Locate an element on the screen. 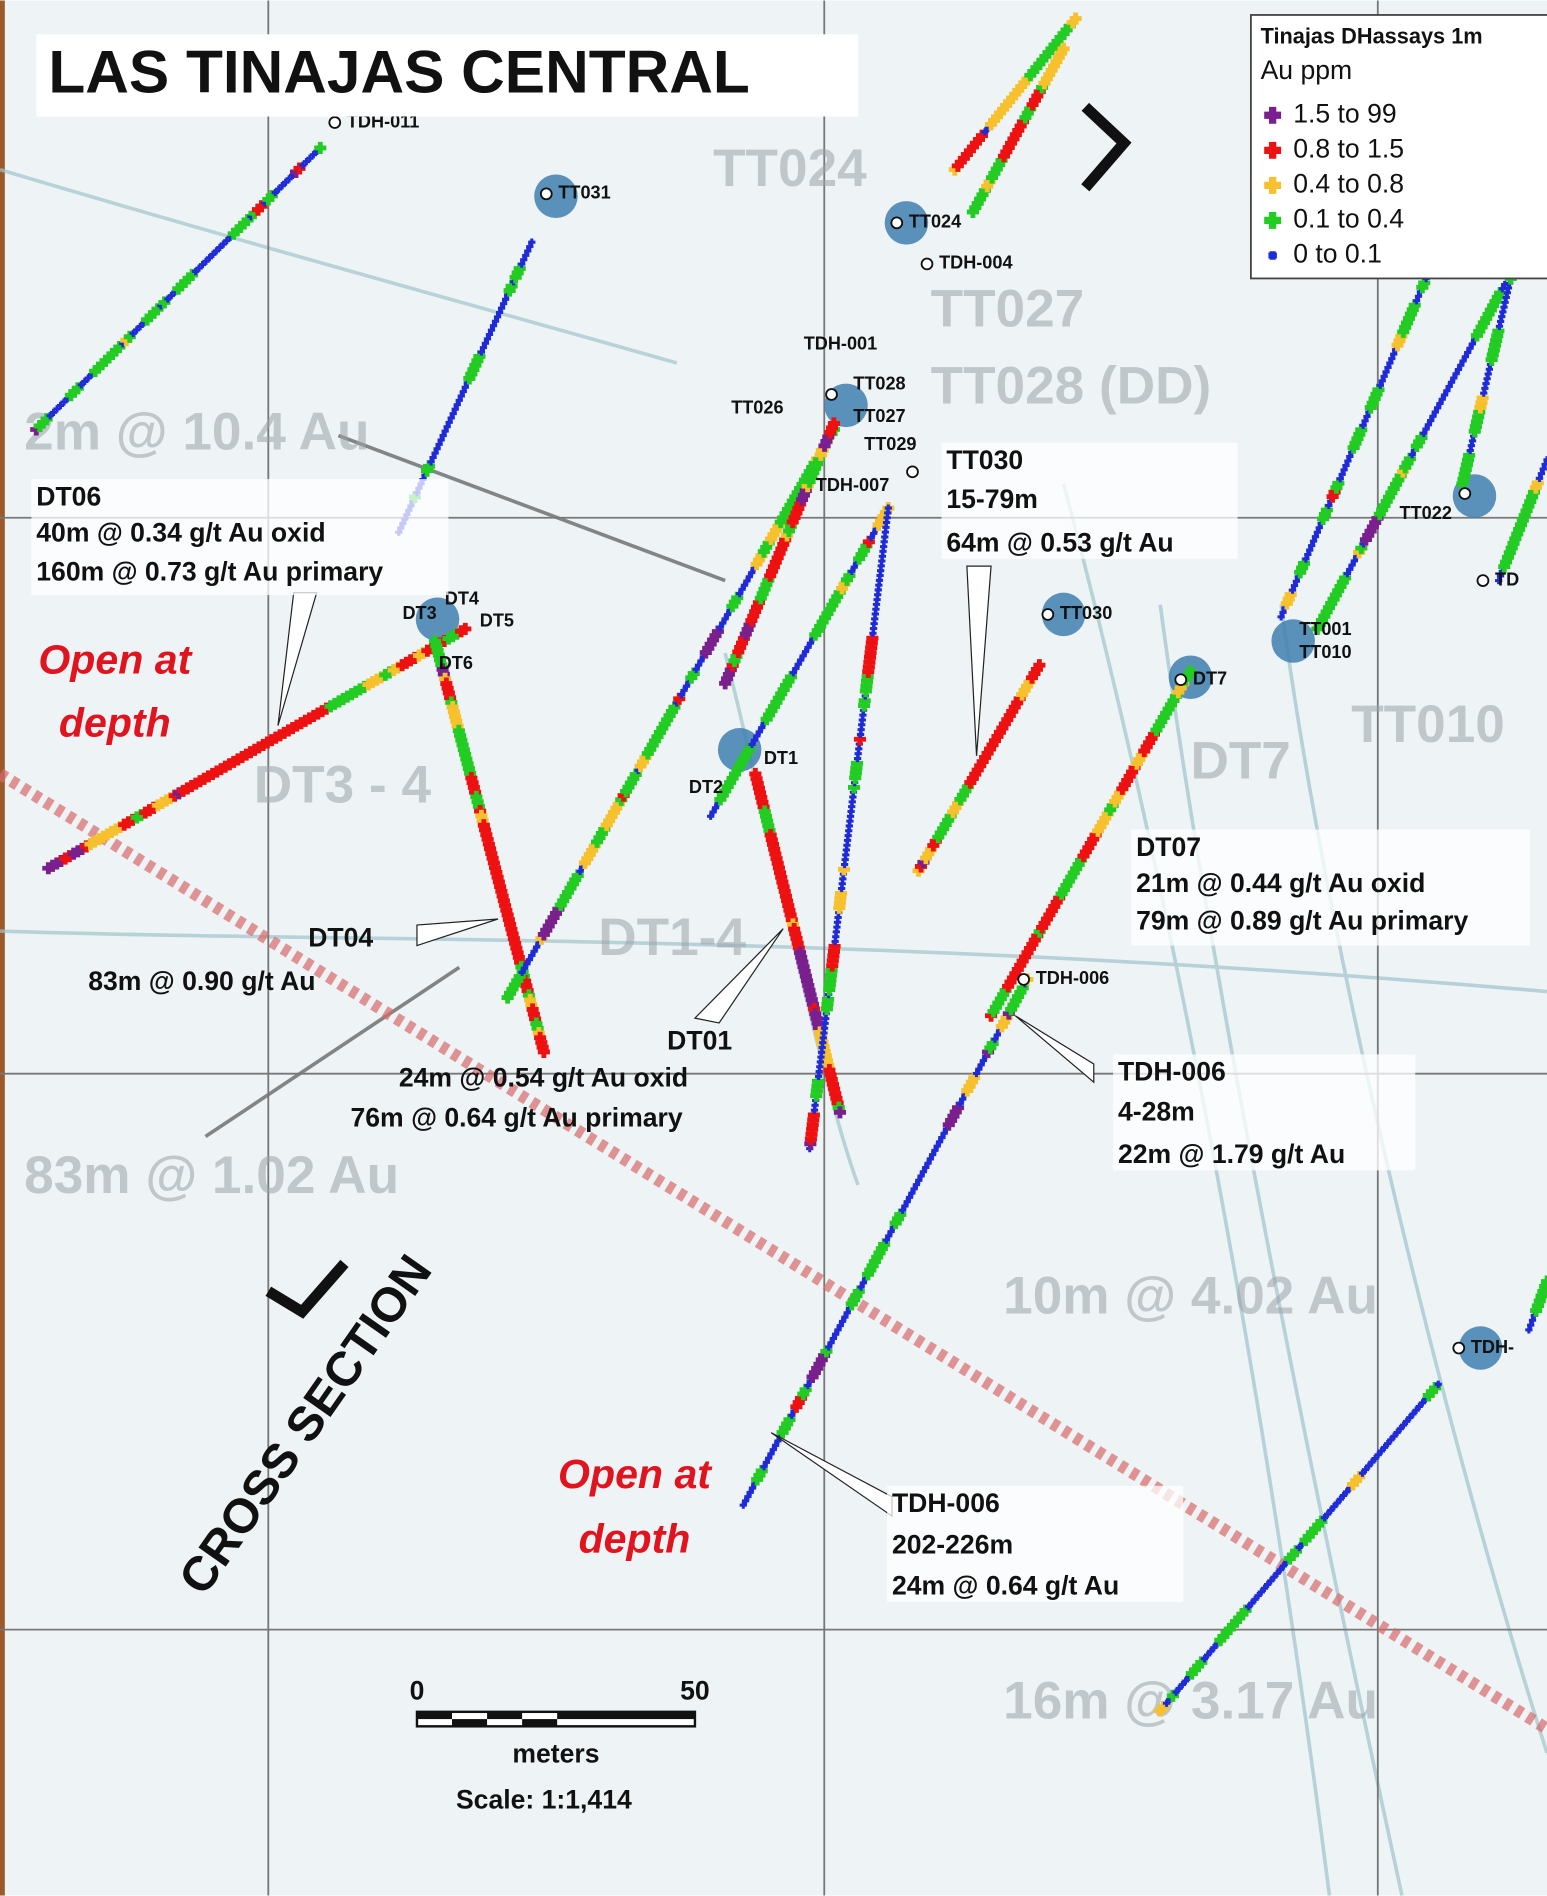  annotation-text: 21m @ 0.44 g/t Au oxid is located at coordinates (1280, 883).